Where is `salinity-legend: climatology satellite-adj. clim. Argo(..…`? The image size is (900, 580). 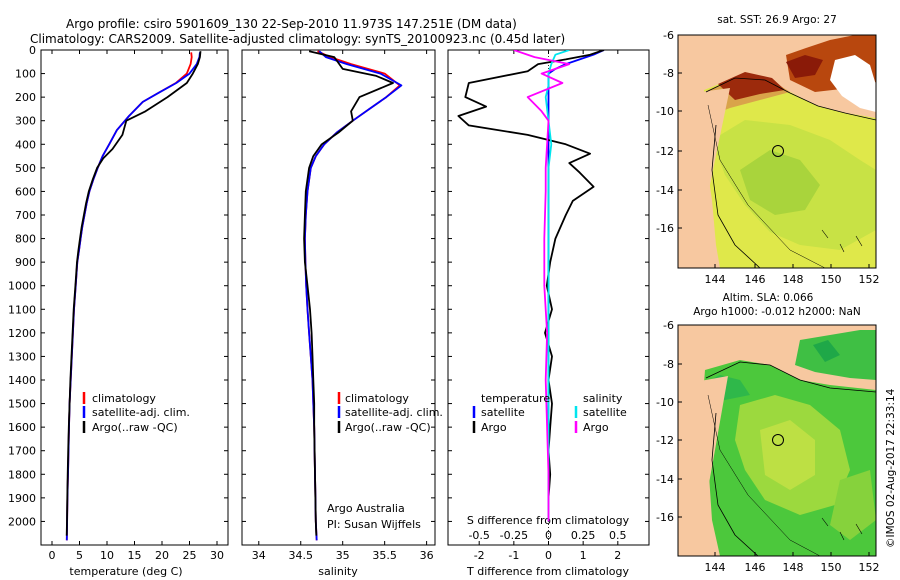 salinity-legend: climatology satellite-adj. clim. Argo(..… is located at coordinates (385, 461).